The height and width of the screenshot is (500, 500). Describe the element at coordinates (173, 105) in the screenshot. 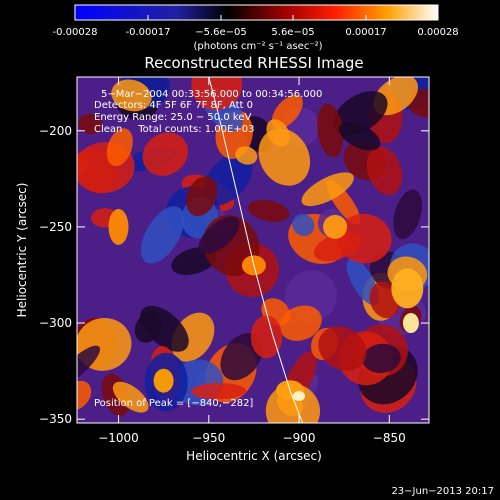

I see `info-detectors: Detectors: 4F 5F 6F 7F 8F, Att 0` at that location.